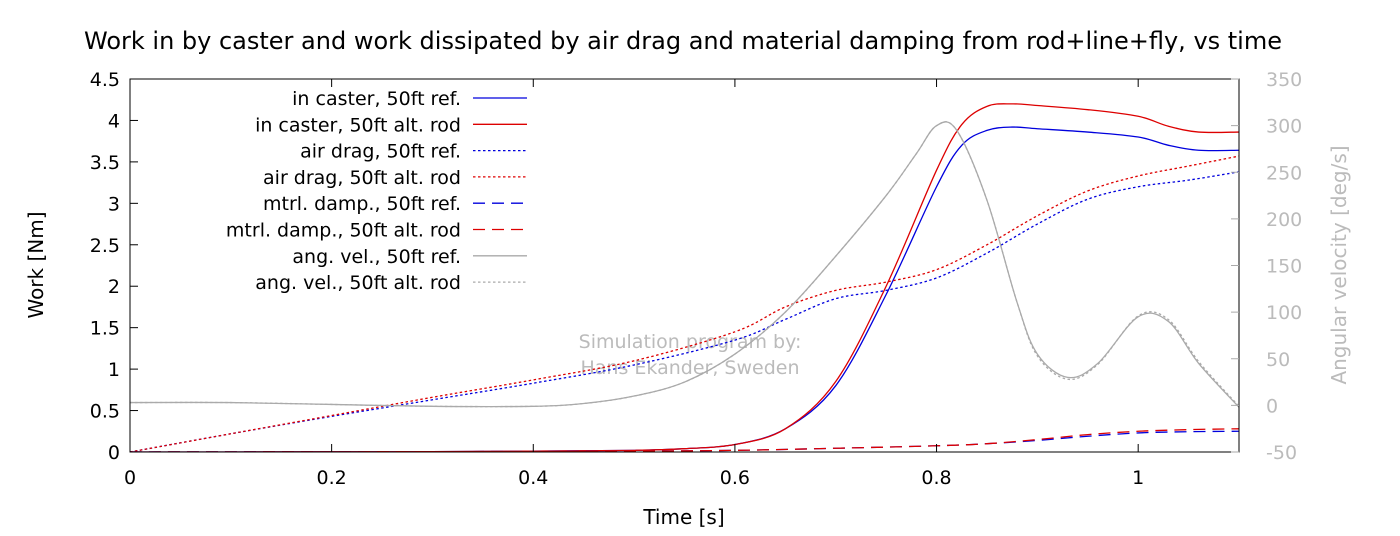  I want to click on y2-tick-label: 100, so click(1284, 313).